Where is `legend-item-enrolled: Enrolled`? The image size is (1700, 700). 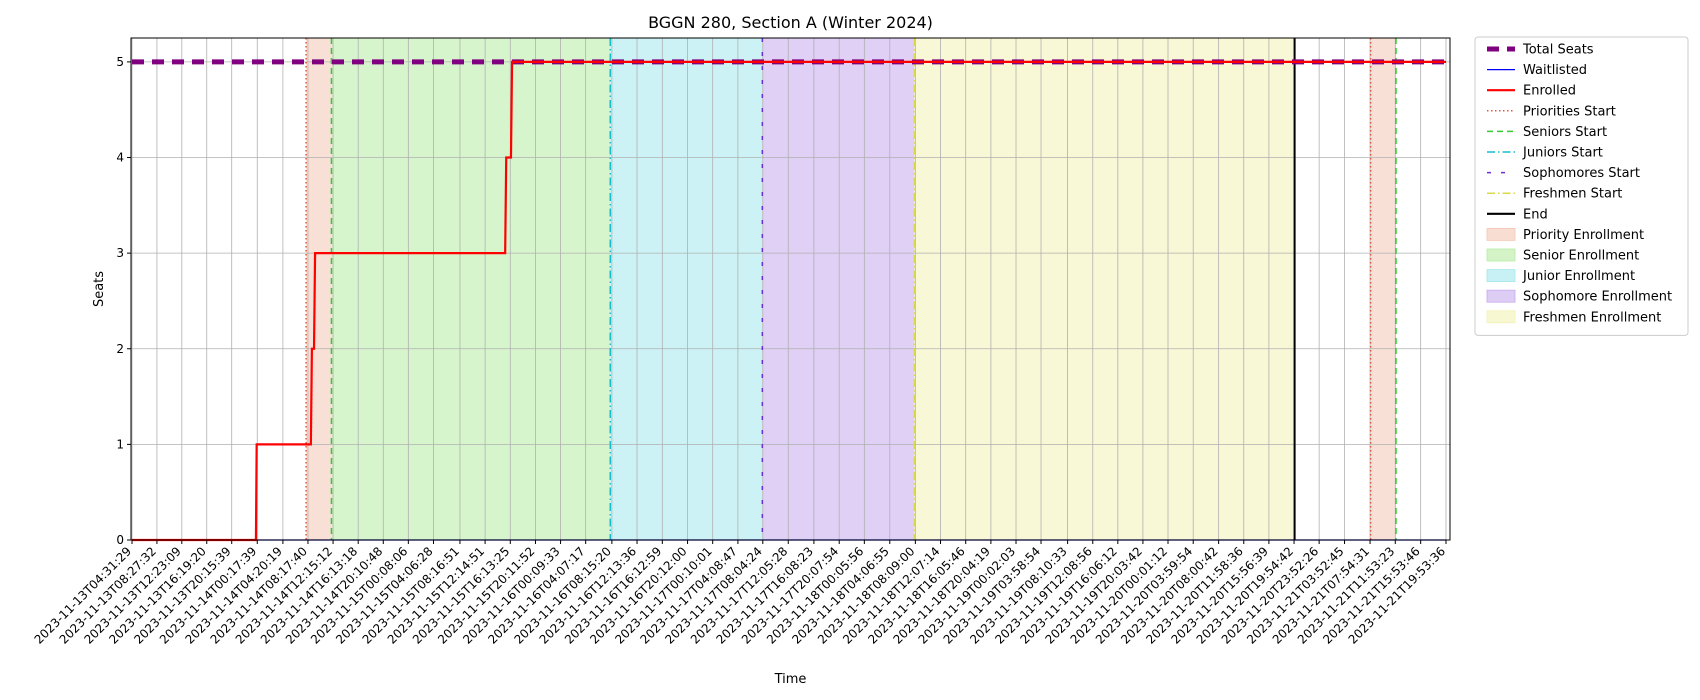 legend-item-enrolled: Enrolled is located at coordinates (1531, 91).